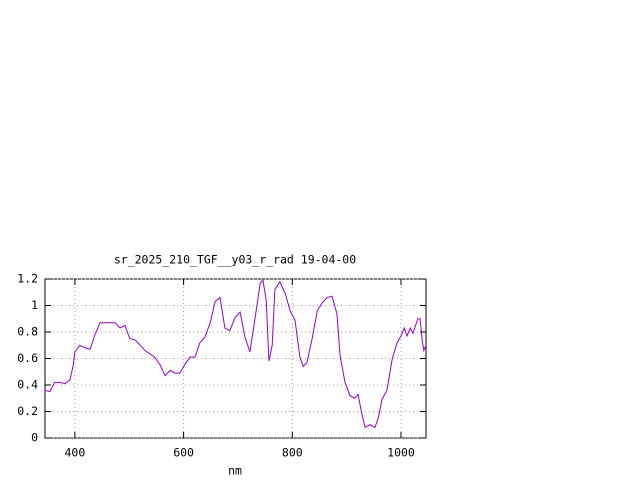 The height and width of the screenshot is (480, 640). Describe the element at coordinates (401, 453) in the screenshot. I see `x-tick-label: 1000` at that location.